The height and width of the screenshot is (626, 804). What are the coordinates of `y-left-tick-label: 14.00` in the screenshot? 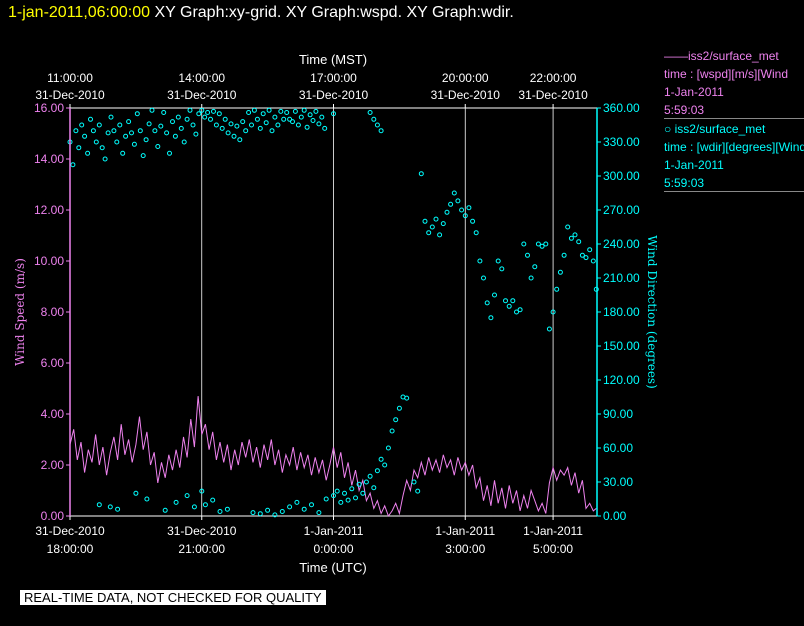 It's located at (49, 159).